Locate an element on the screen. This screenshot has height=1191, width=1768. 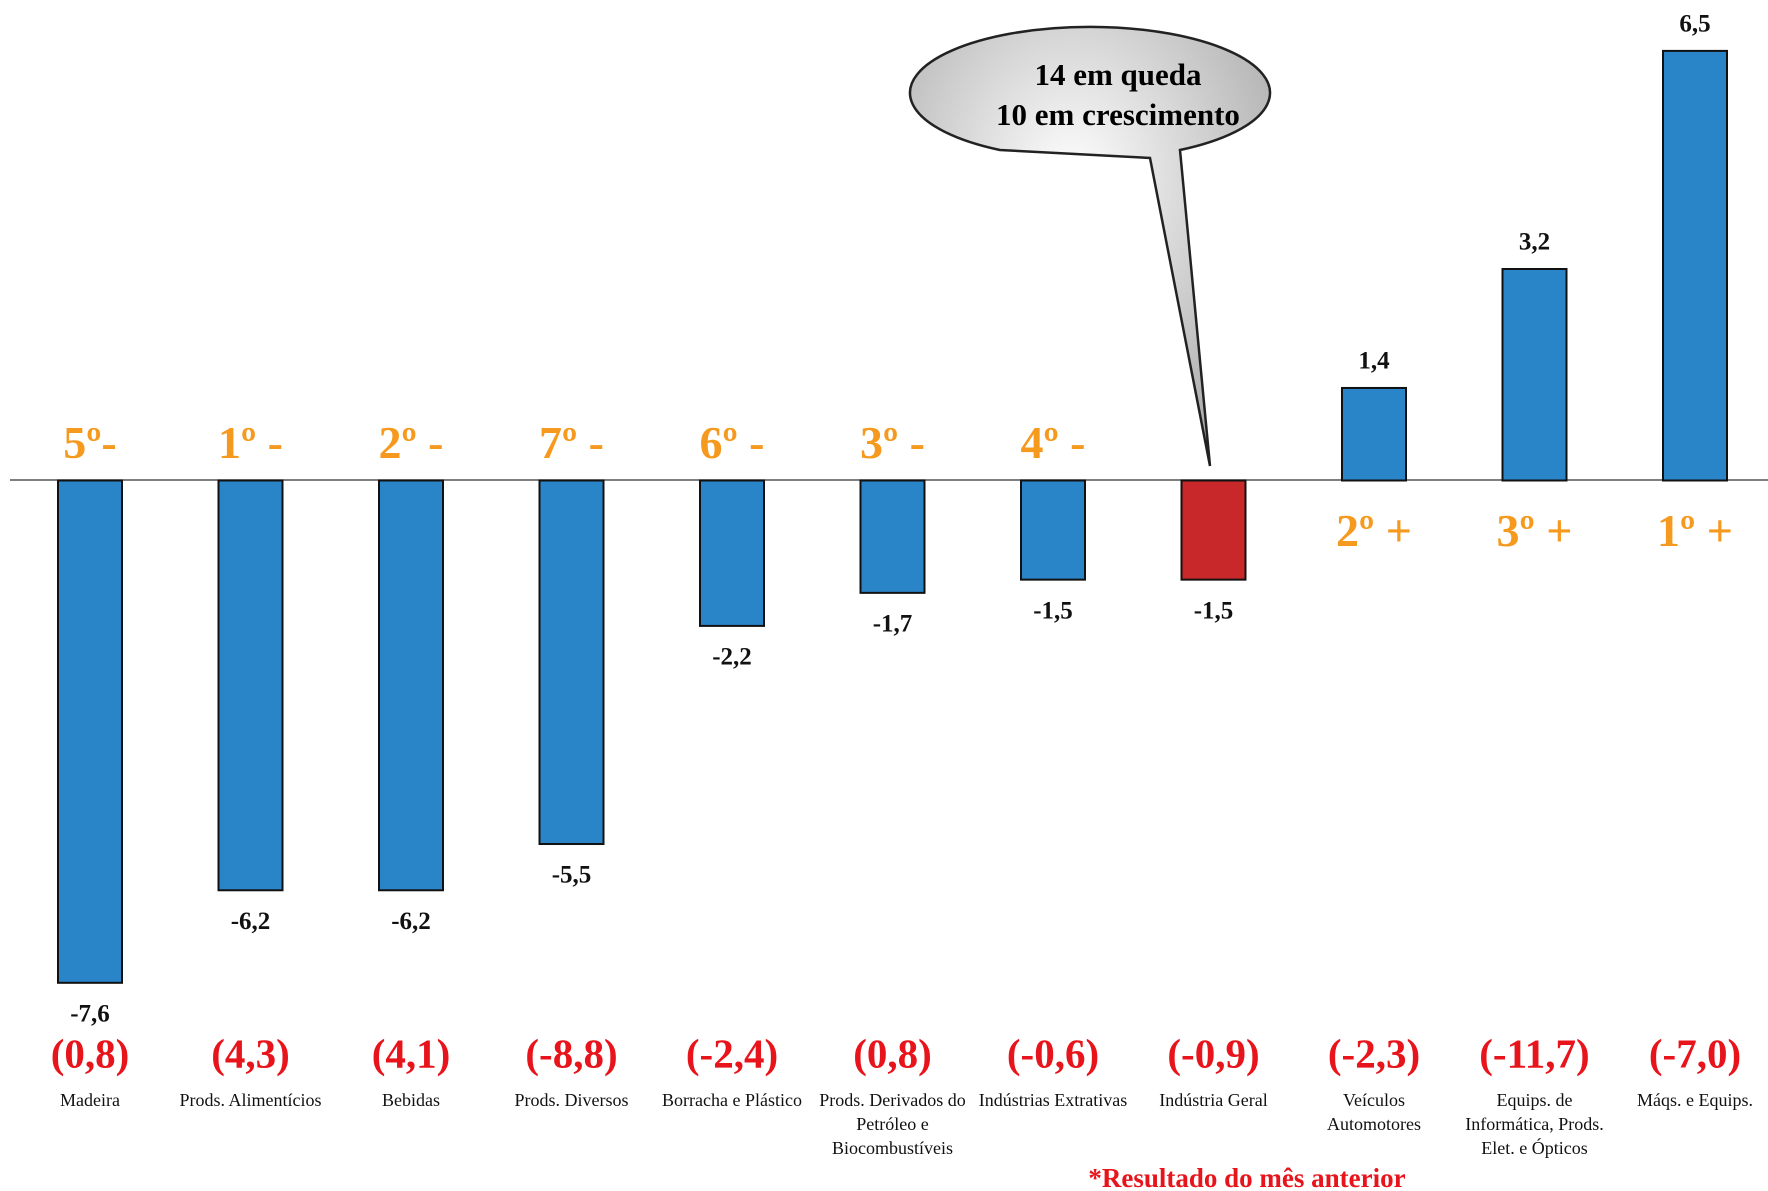
x-tick-label: Indústrias Extrativas is located at coordinates (1053, 1100).